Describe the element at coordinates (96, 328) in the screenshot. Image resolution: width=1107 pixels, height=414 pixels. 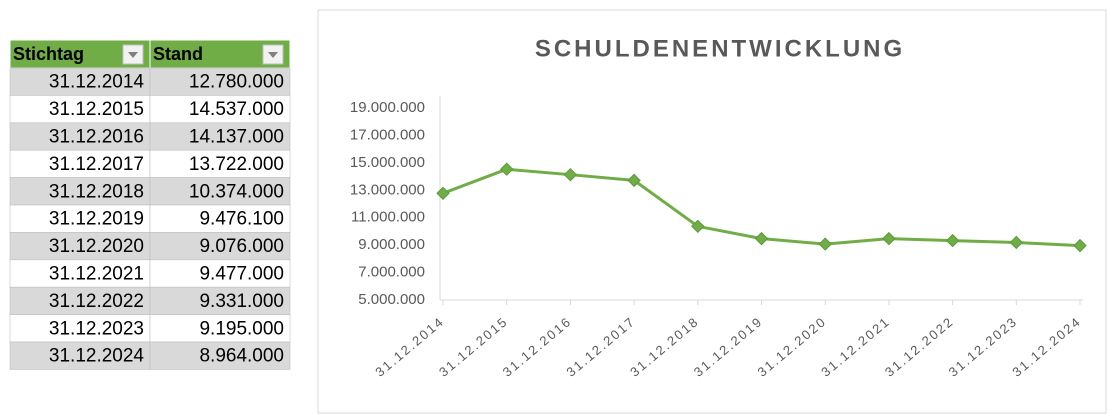
I see `cell-text: 31.12.2023` at that location.